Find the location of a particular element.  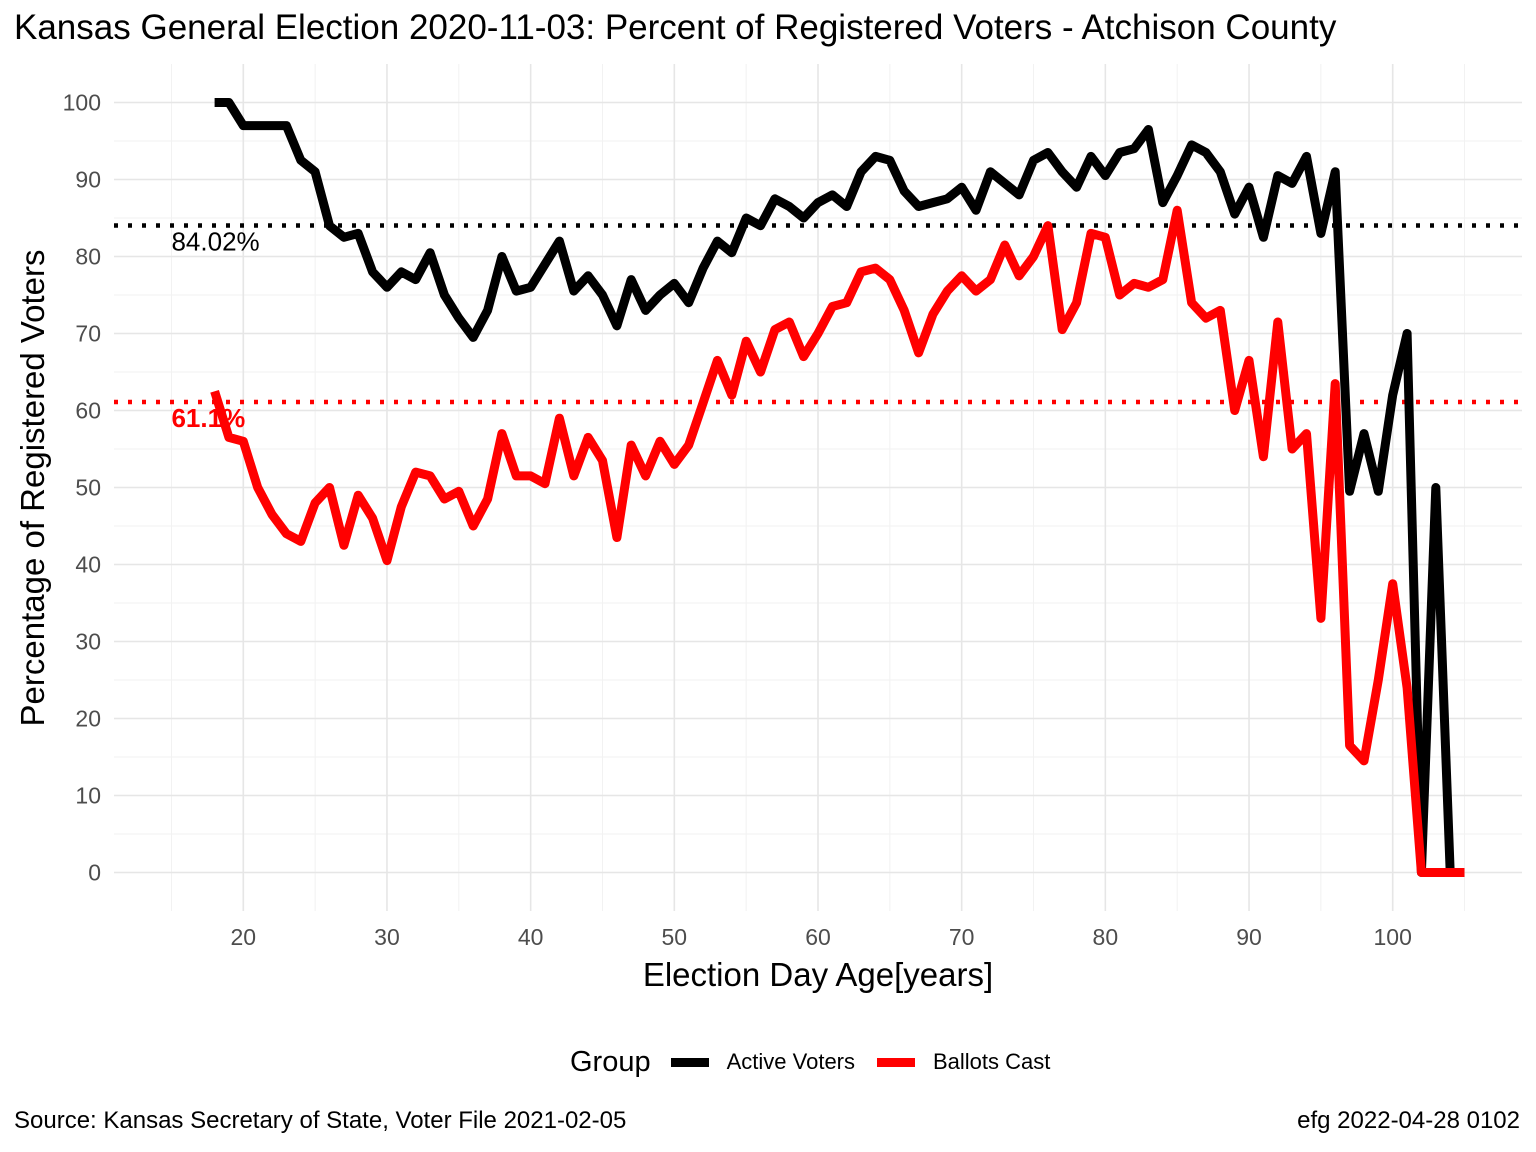

y-tick-label: 60 is located at coordinates (88, 411).